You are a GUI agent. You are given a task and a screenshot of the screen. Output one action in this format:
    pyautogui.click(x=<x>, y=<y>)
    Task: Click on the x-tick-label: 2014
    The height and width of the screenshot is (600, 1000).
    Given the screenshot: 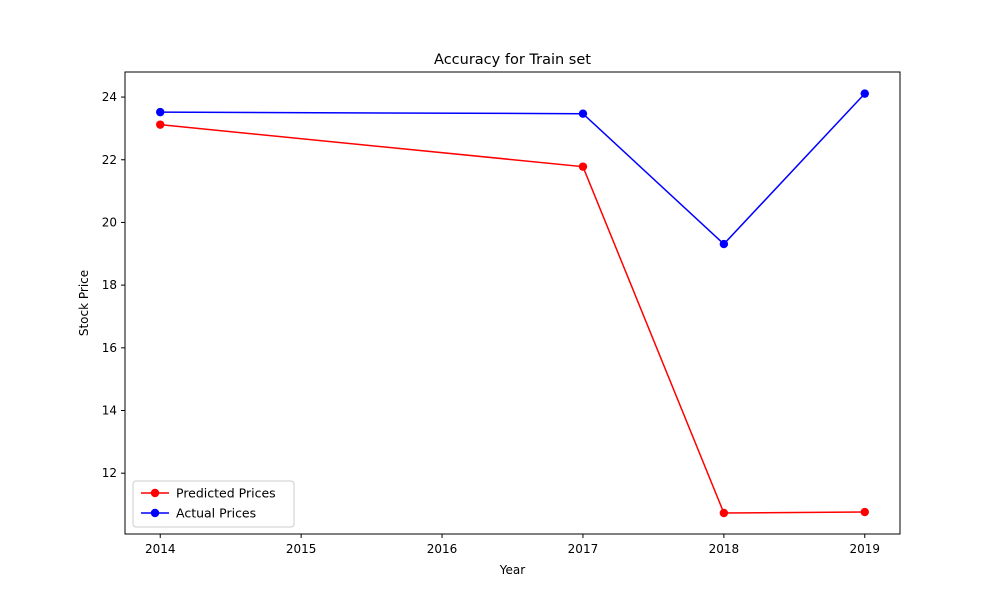 What is the action you would take?
    pyautogui.click(x=160, y=549)
    